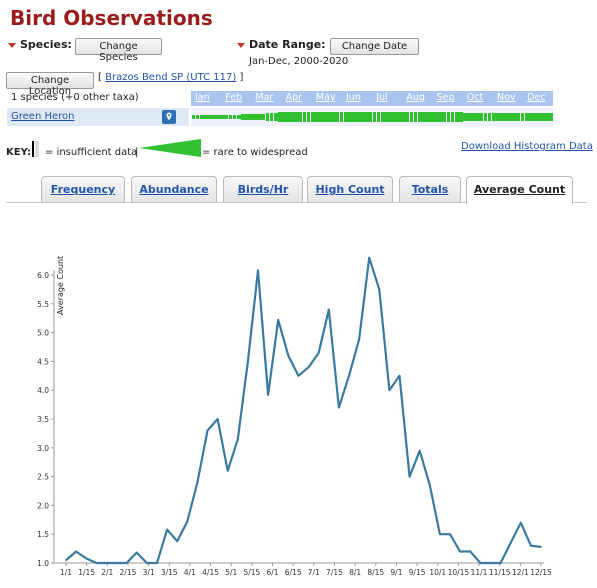 The image size is (597, 588). I want to click on species-link: Green Heron, so click(43, 116).